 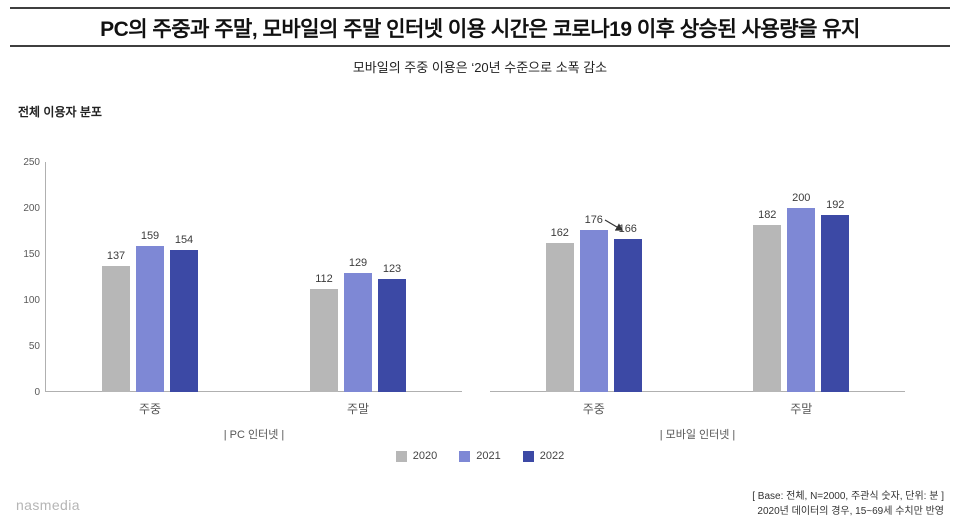 I want to click on bar-group-주말: 182 200 192 주말, so click(x=801, y=289).